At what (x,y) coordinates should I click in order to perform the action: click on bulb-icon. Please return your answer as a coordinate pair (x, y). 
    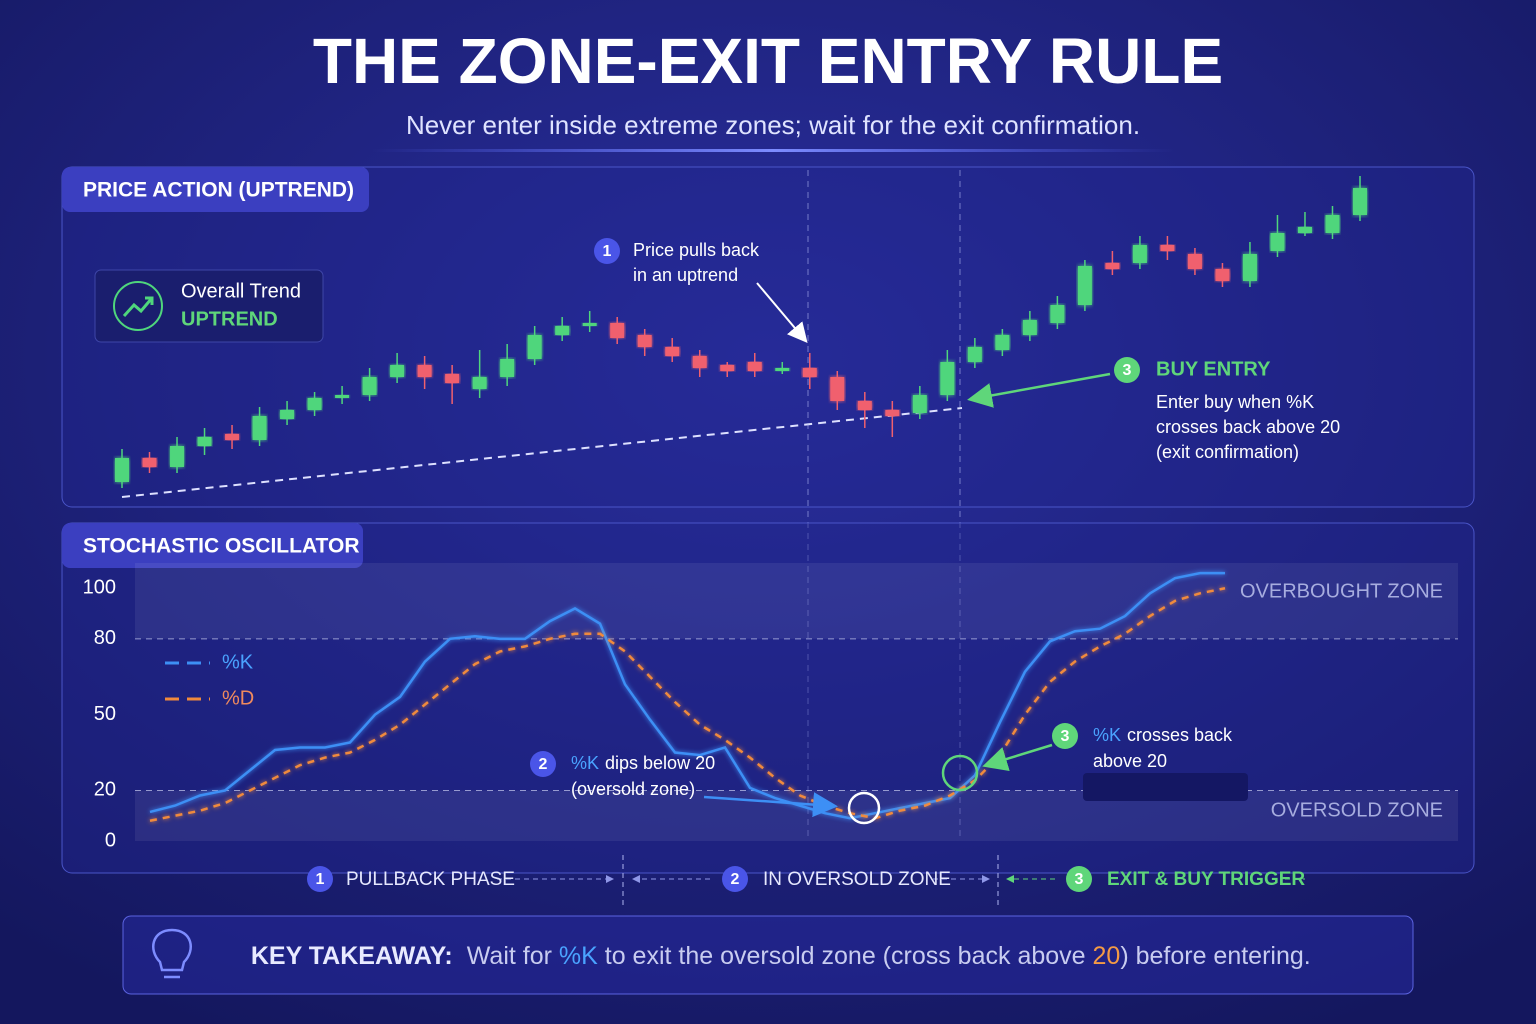
    Looking at the image, I should click on (172, 950).